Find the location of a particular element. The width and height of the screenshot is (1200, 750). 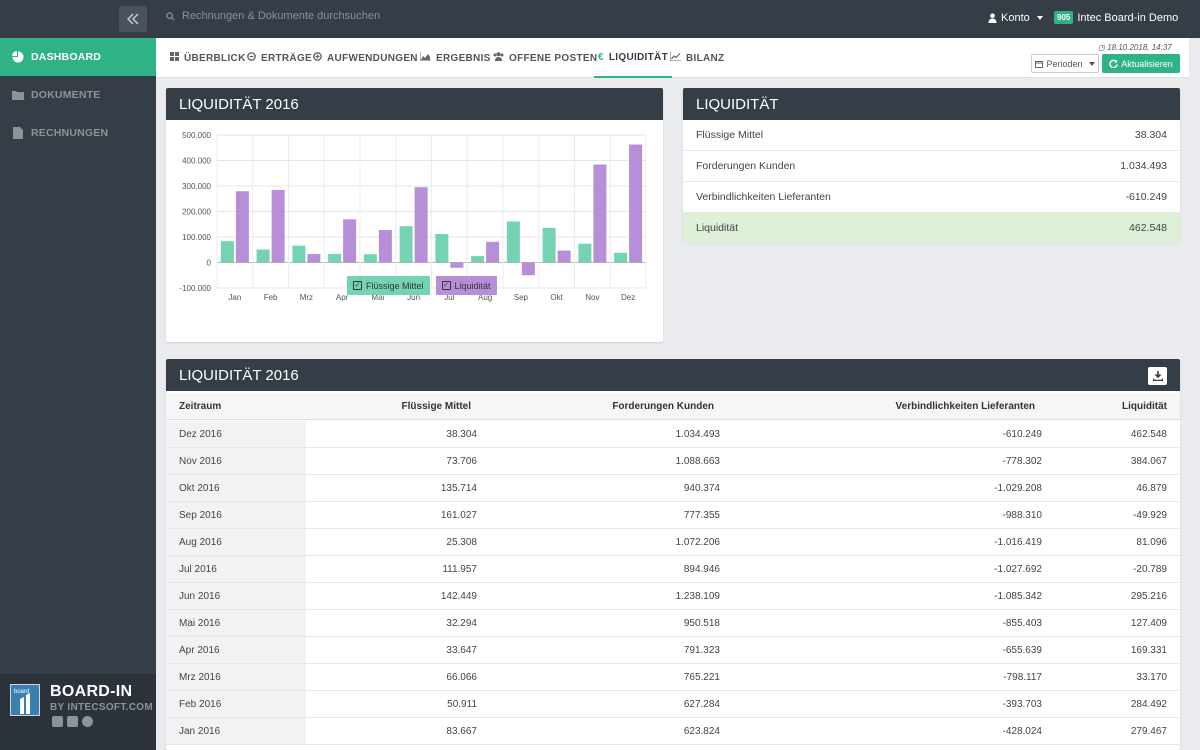

table-row: Nov 2016 73.706 1.088.663 -778.302 384.067 is located at coordinates (673, 461).